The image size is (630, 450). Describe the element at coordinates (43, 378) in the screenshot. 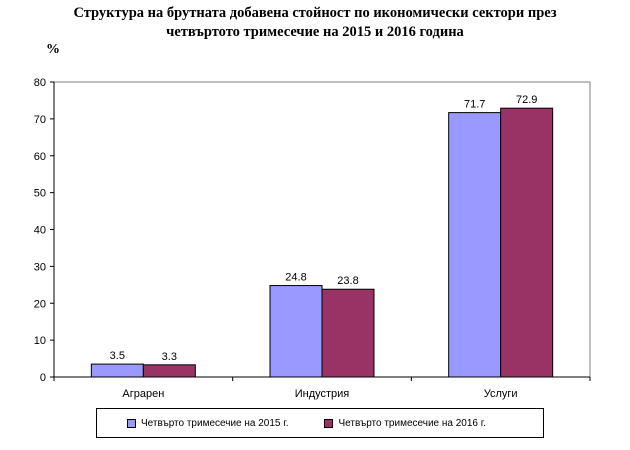

I see `y-tick-label: 0` at that location.